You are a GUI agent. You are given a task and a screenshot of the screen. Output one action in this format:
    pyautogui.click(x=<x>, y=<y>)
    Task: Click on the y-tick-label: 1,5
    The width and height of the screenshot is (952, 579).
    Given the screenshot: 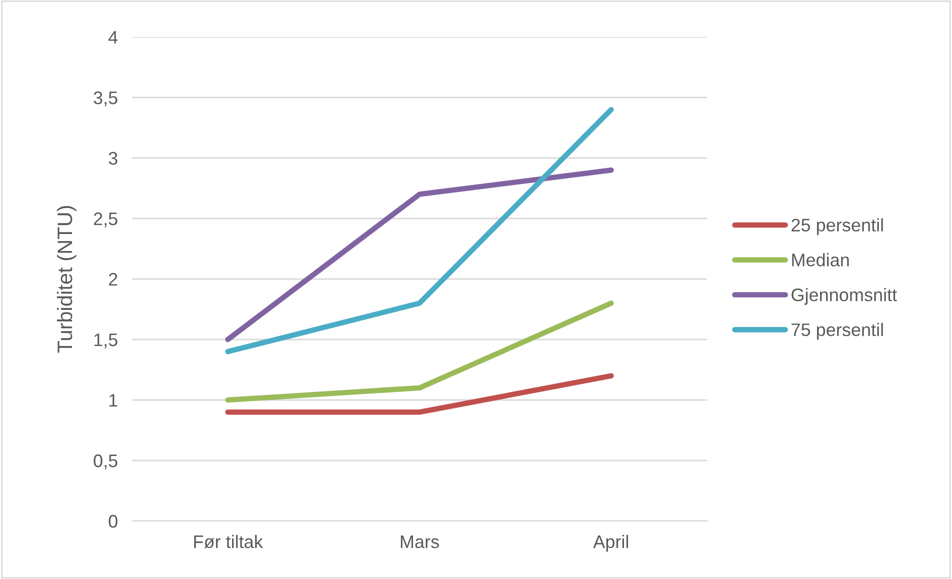 What is the action you would take?
    pyautogui.click(x=106, y=341)
    